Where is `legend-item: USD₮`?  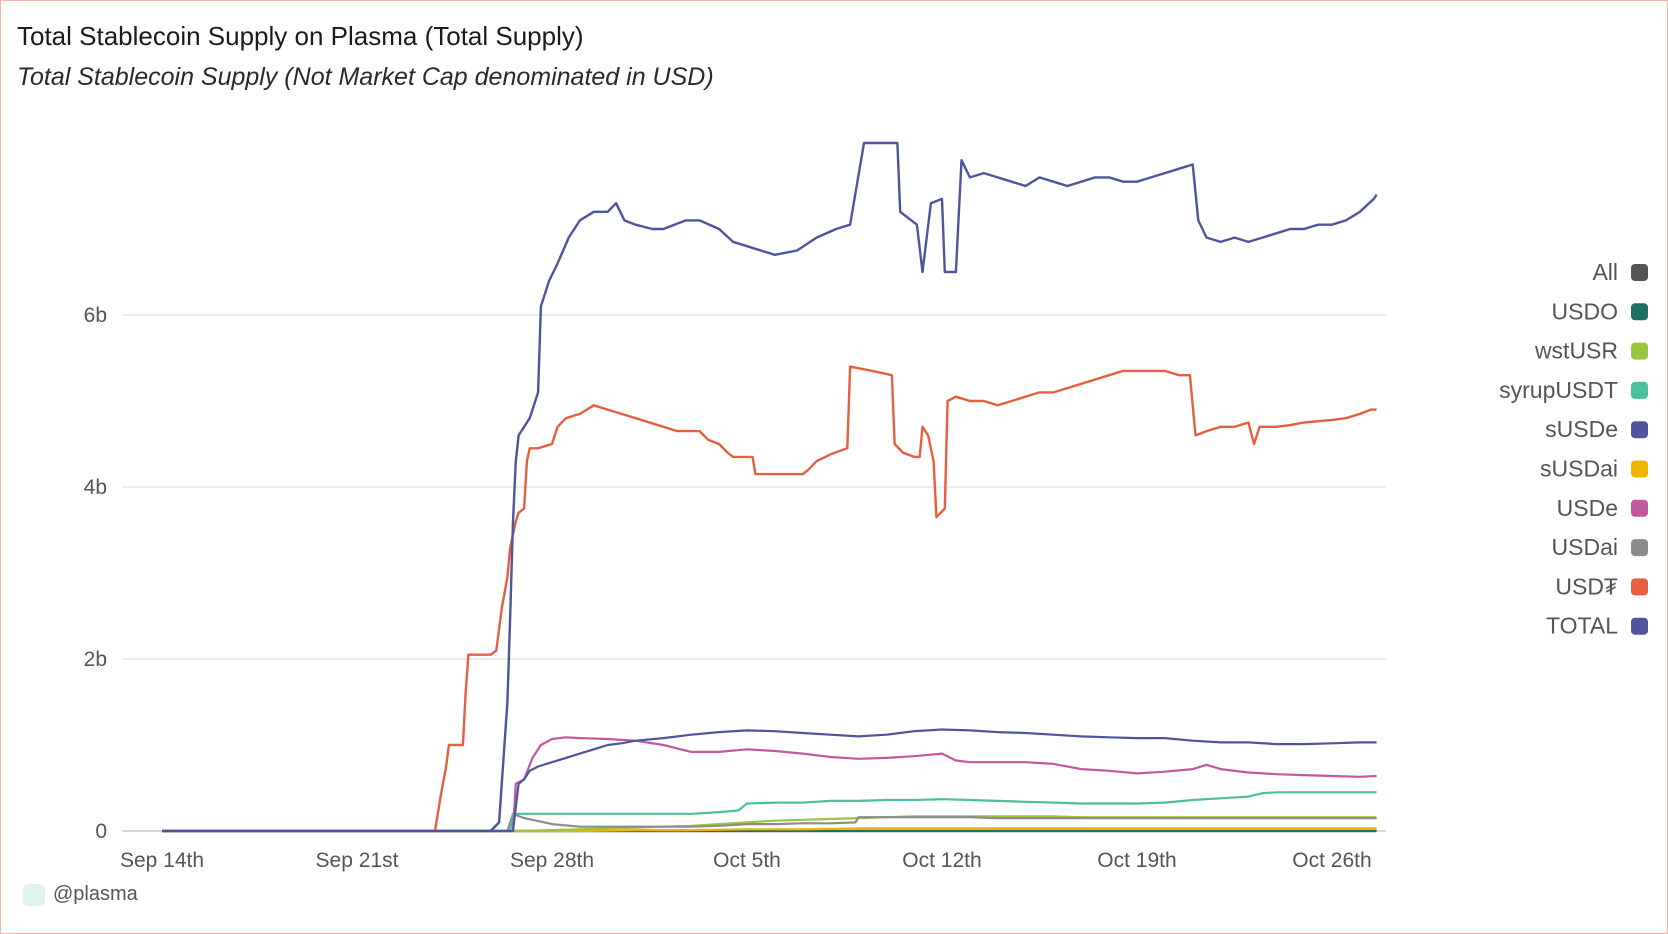
legend-item: USD₮ is located at coordinates (1601, 586).